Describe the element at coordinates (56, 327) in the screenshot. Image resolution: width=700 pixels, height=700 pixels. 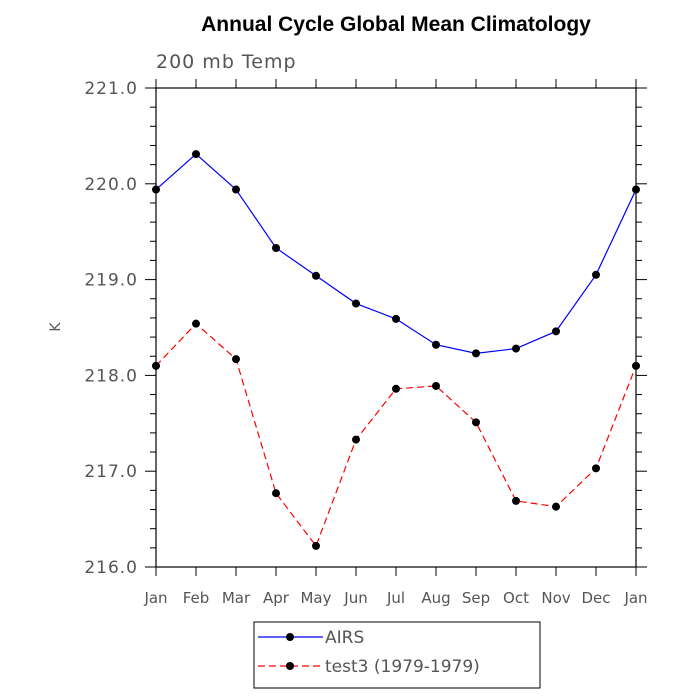
I see `y-axis-label: K` at that location.